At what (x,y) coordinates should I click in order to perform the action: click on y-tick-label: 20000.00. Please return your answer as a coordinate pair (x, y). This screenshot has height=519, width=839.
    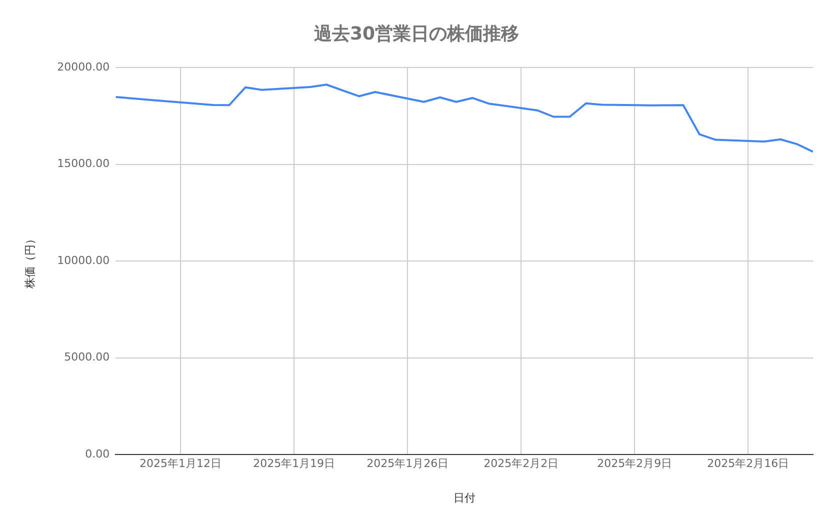
    Looking at the image, I should click on (83, 67).